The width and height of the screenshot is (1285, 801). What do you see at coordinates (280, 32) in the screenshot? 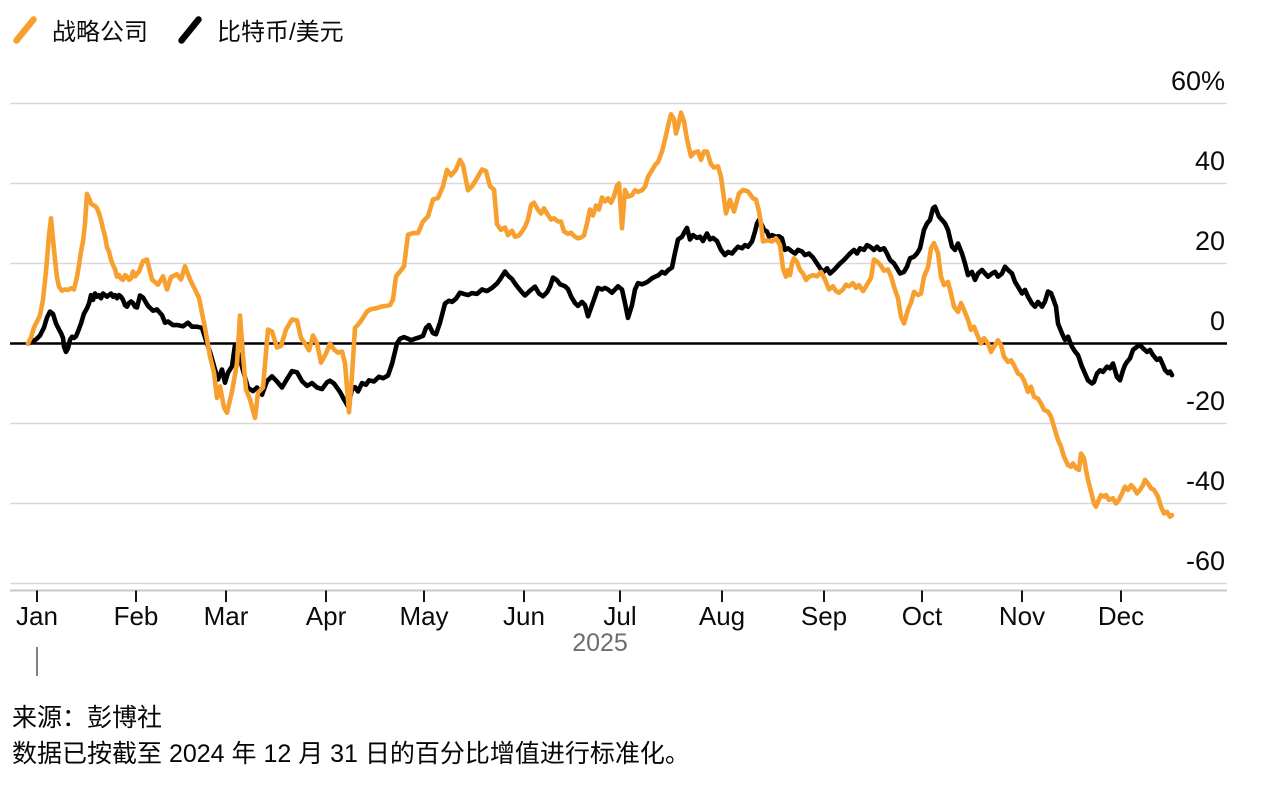
I see `legend-label-bitcoin: 比特币/美元` at bounding box center [280, 32].